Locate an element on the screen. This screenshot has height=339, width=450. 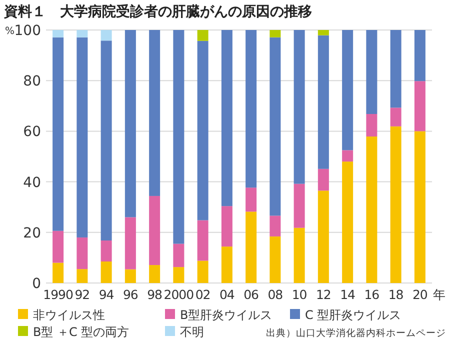
chart-title: 資料１ 大学病院受診者の肝臓がんの原因の推移 is located at coordinates (157, 11).